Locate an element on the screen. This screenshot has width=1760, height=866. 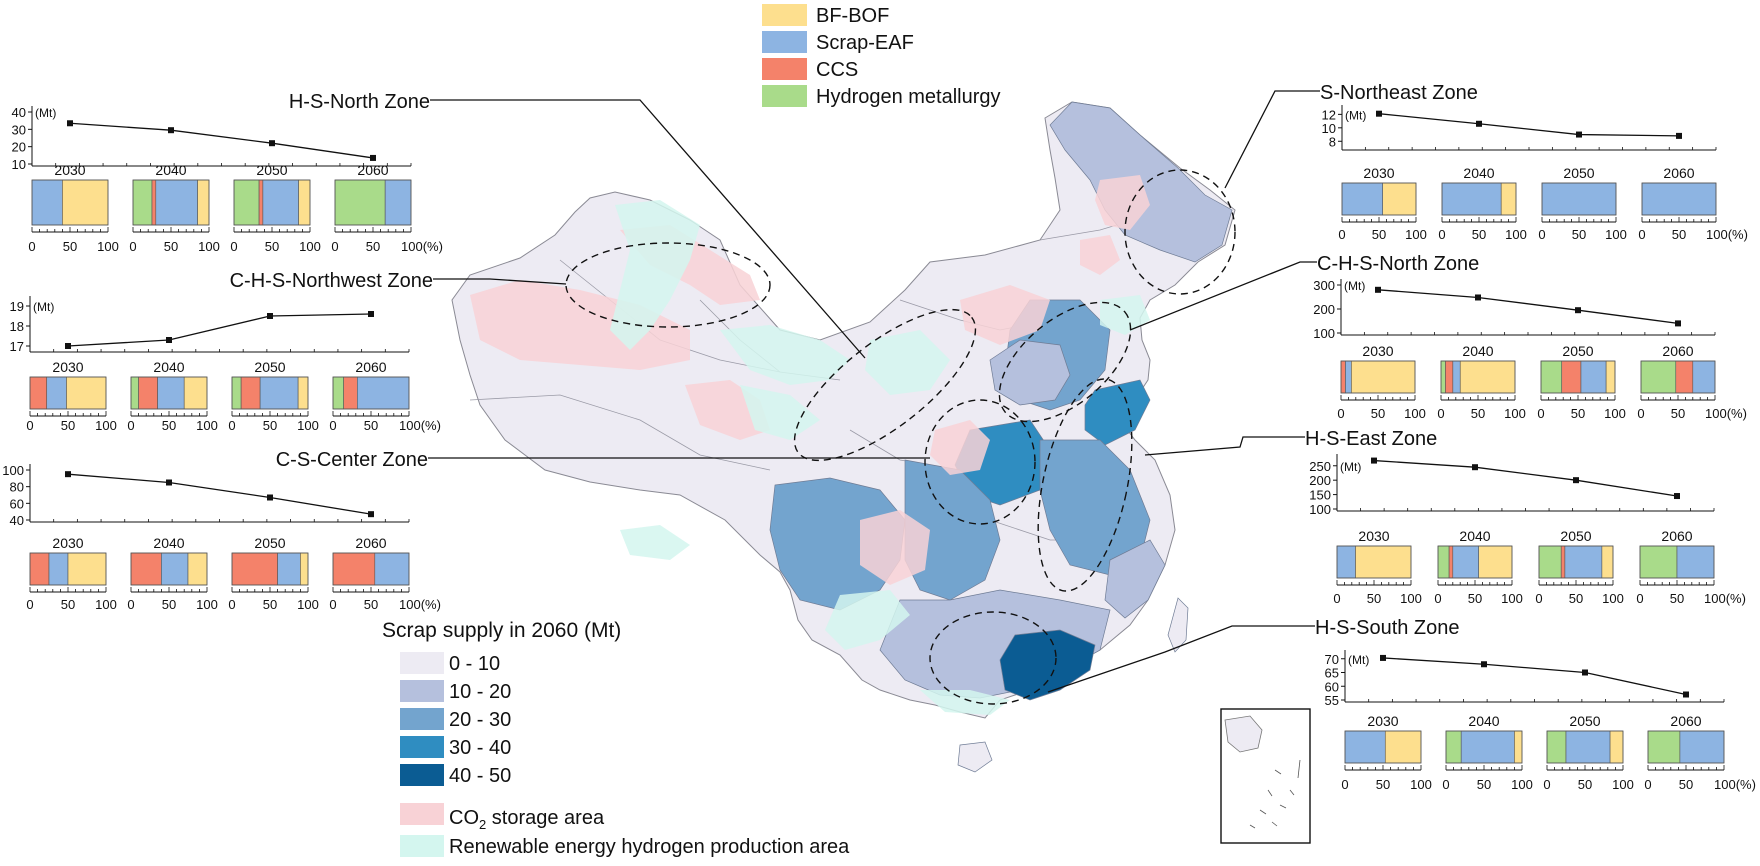
leader-h-s-north is located at coordinates (648, 229).